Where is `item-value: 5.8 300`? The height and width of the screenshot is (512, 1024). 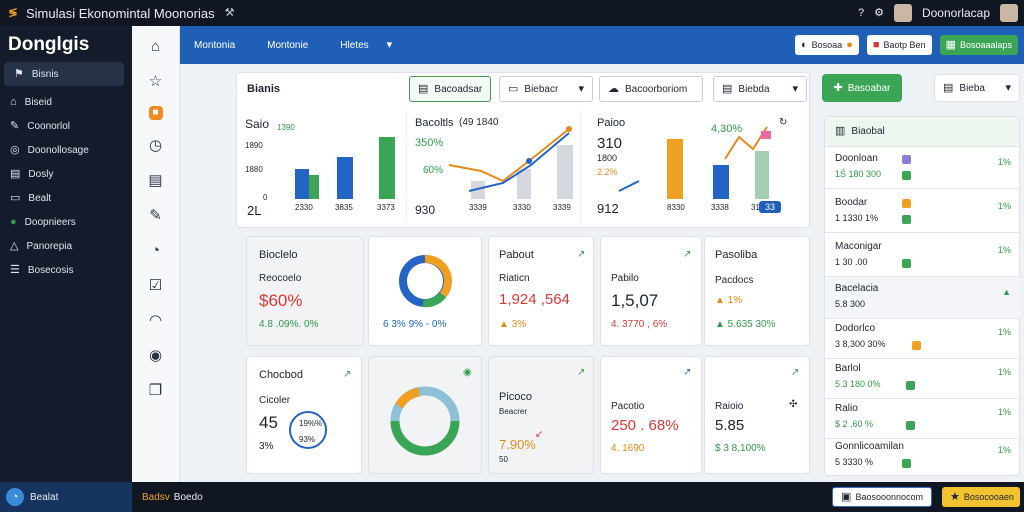
item-value: 5.8 300 is located at coordinates (850, 304).